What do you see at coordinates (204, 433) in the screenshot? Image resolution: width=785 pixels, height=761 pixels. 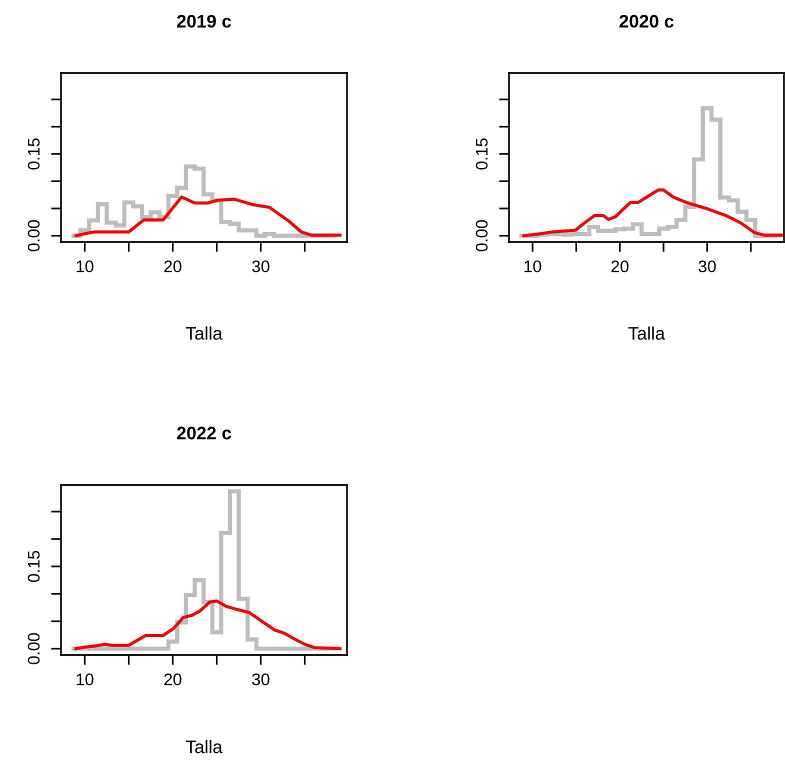 I see `chart-title: 2022 c` at bounding box center [204, 433].